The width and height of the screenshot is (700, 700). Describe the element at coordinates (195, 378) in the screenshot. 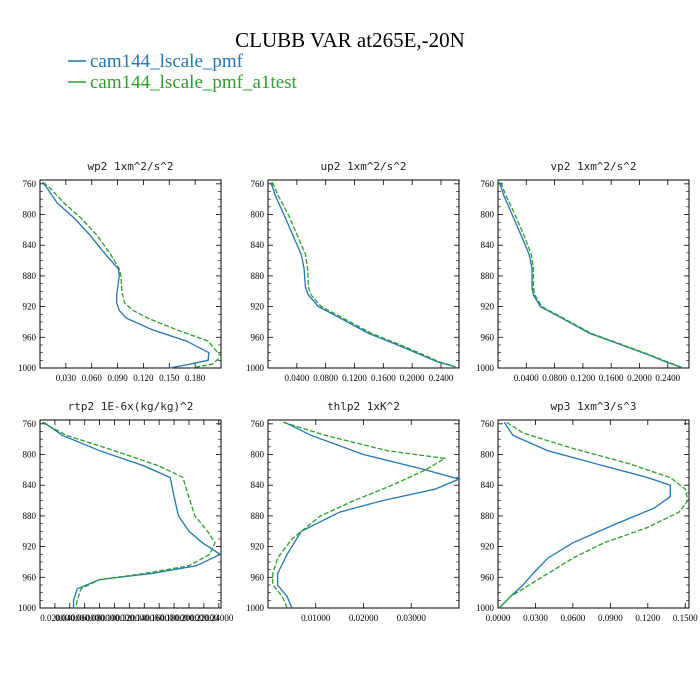

I see `x-tick-label: 0.180` at that location.